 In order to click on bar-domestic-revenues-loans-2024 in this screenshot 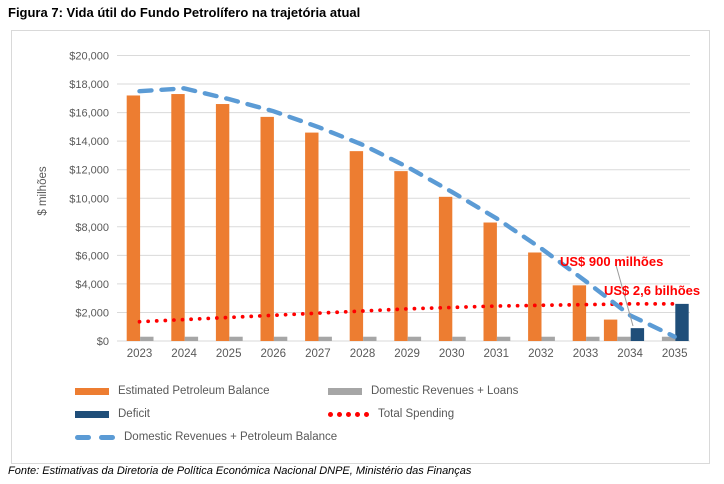, I will do `click(191, 338)`.